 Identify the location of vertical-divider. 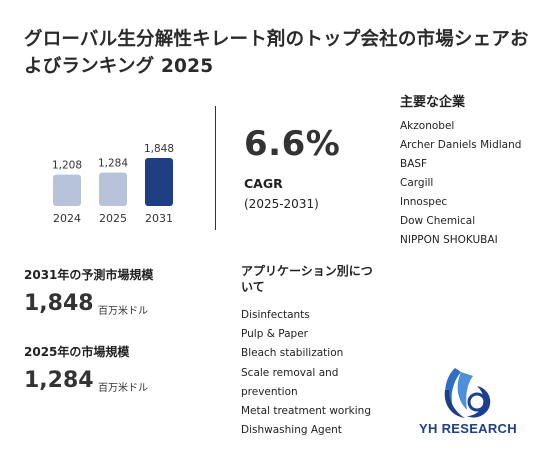
(215, 168).